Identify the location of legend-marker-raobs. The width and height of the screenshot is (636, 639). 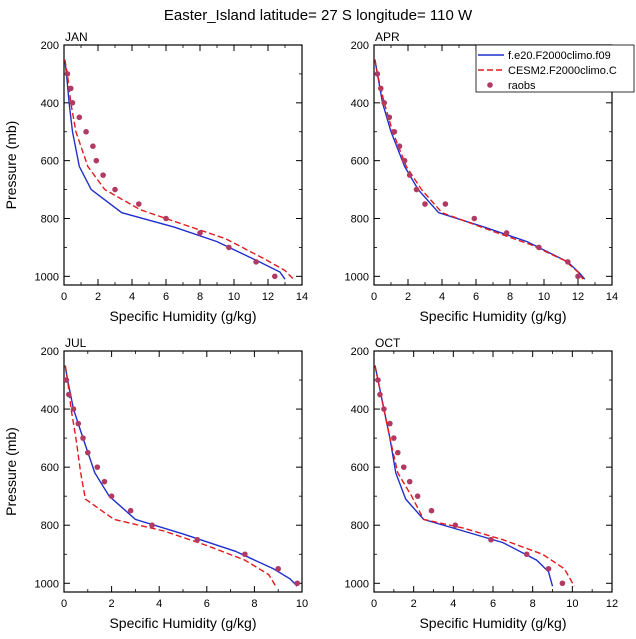
(490, 85).